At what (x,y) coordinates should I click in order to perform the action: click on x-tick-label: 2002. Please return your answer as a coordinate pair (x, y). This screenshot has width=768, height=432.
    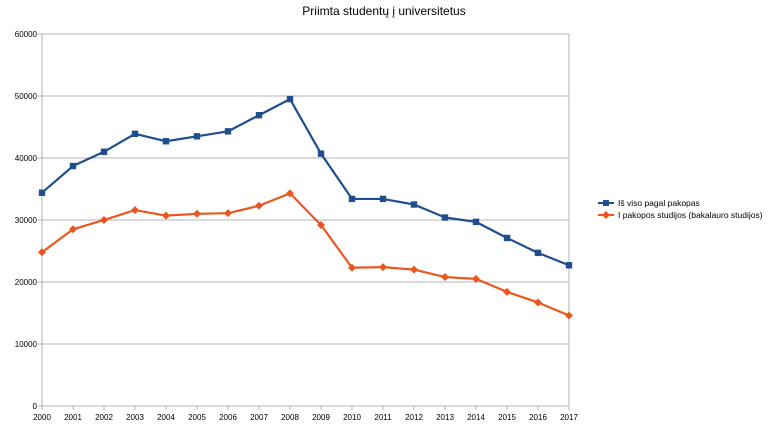
    Looking at the image, I should click on (104, 417).